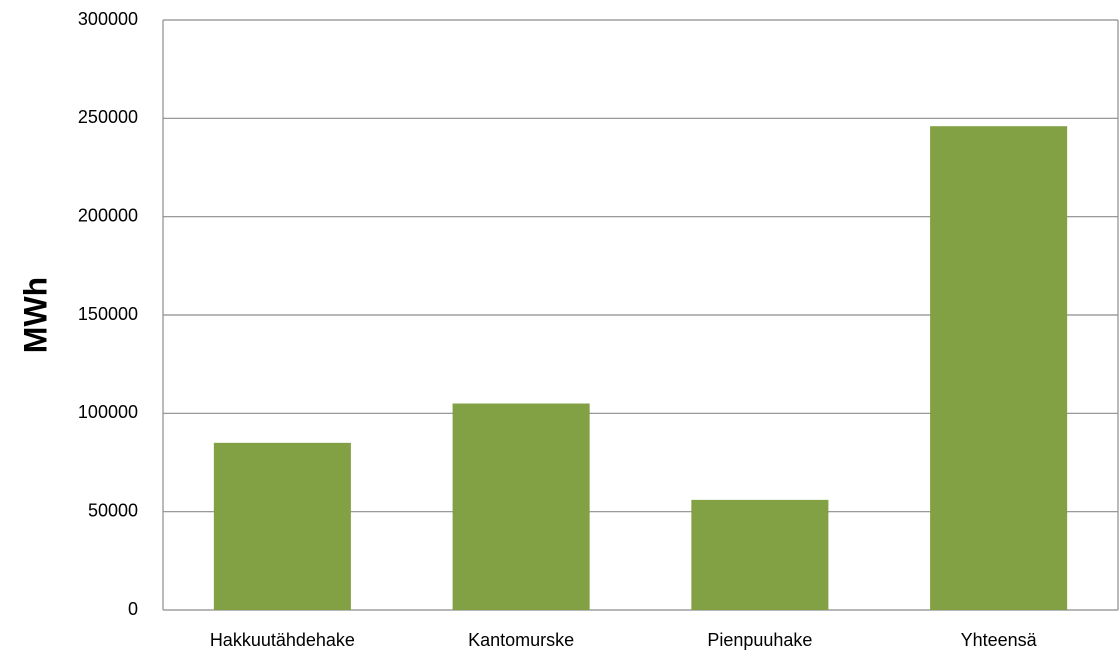 The image size is (1119, 661). What do you see at coordinates (108, 314) in the screenshot?
I see `y-tick-label: 150000` at bounding box center [108, 314].